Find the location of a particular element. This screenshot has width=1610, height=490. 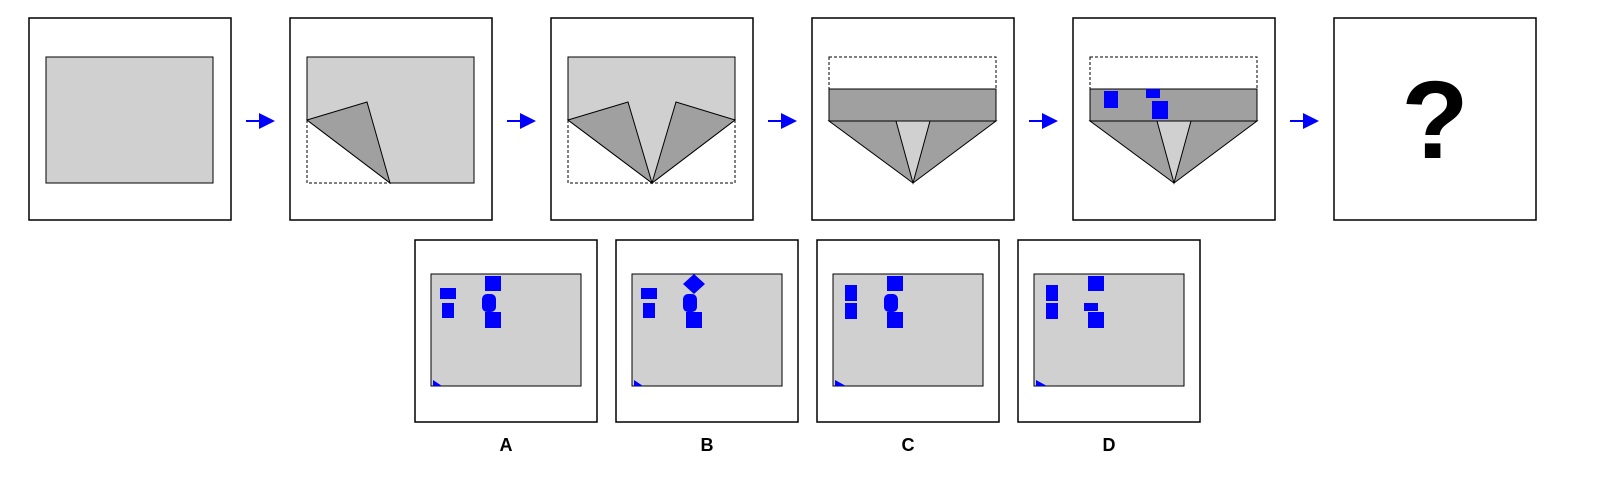

paper-sheet is located at coordinates (129, 120).